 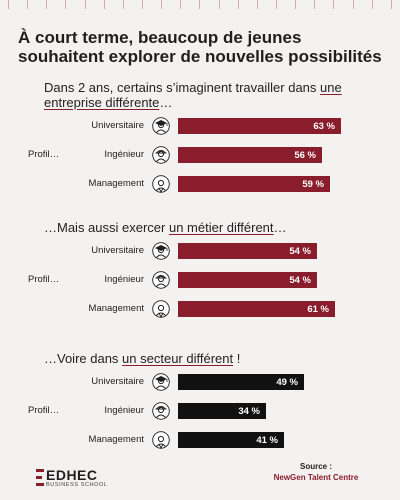 I want to click on bar-ingénieur: 34 %, so click(x=222, y=411).